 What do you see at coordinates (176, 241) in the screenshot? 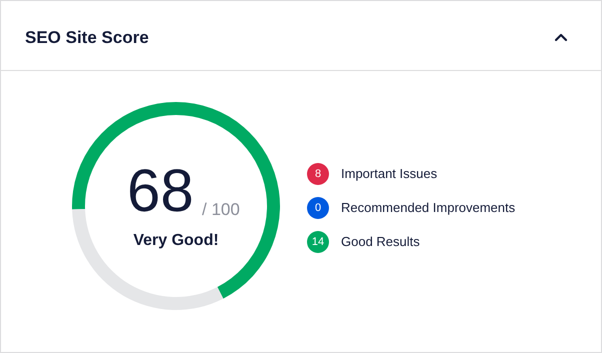
I see `text: Very Good!` at bounding box center [176, 241].